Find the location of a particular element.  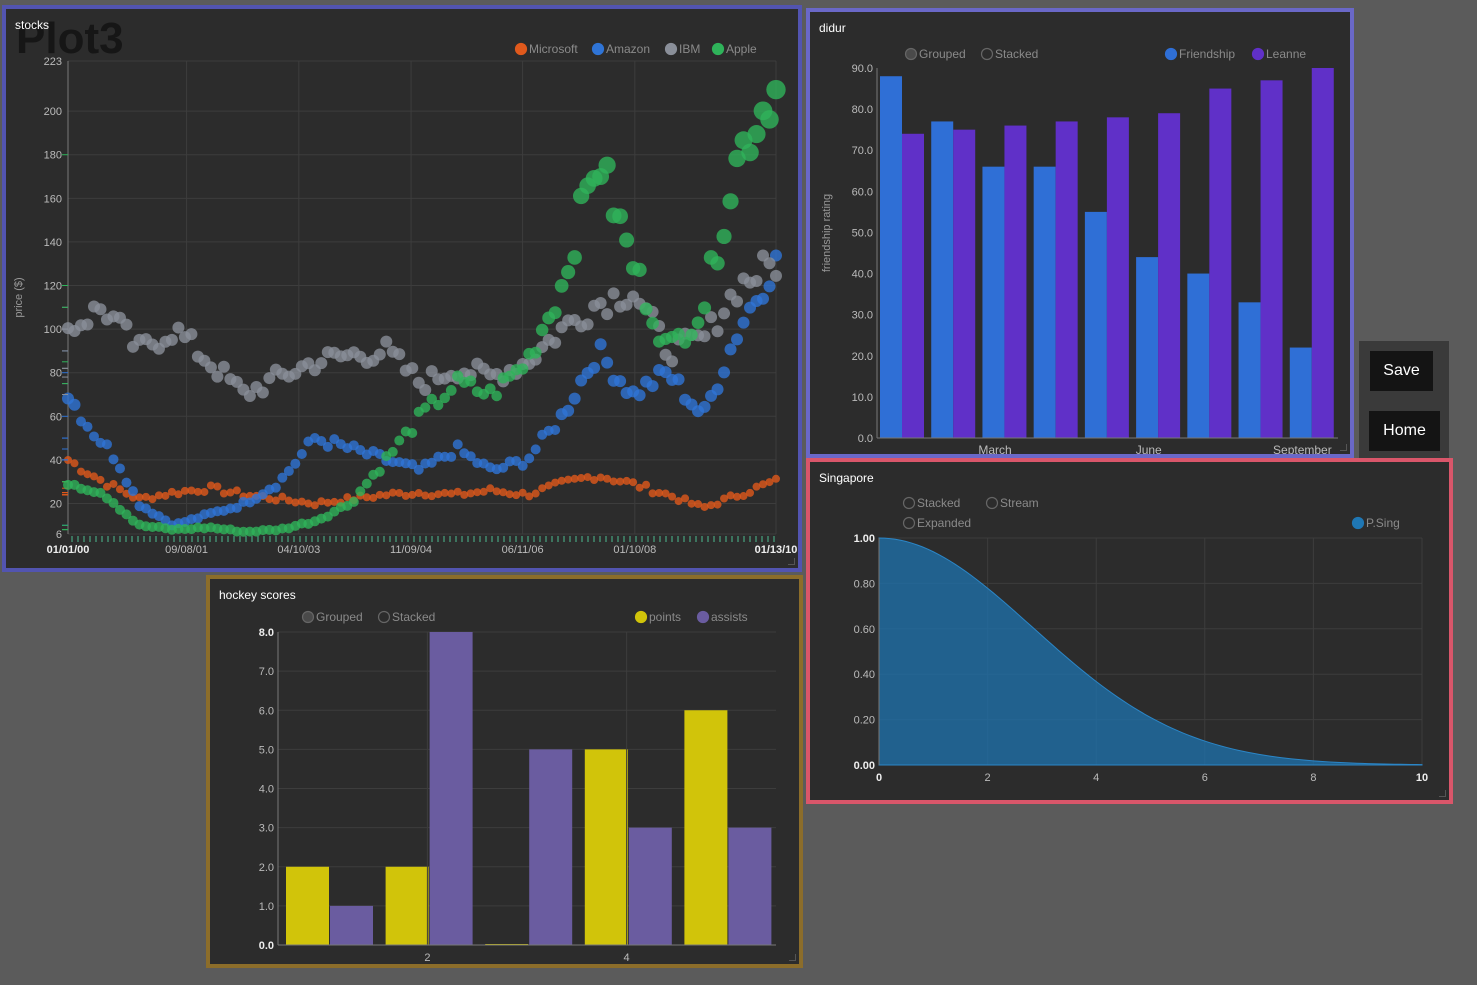

save-button: Save is located at coordinates (1401, 371).